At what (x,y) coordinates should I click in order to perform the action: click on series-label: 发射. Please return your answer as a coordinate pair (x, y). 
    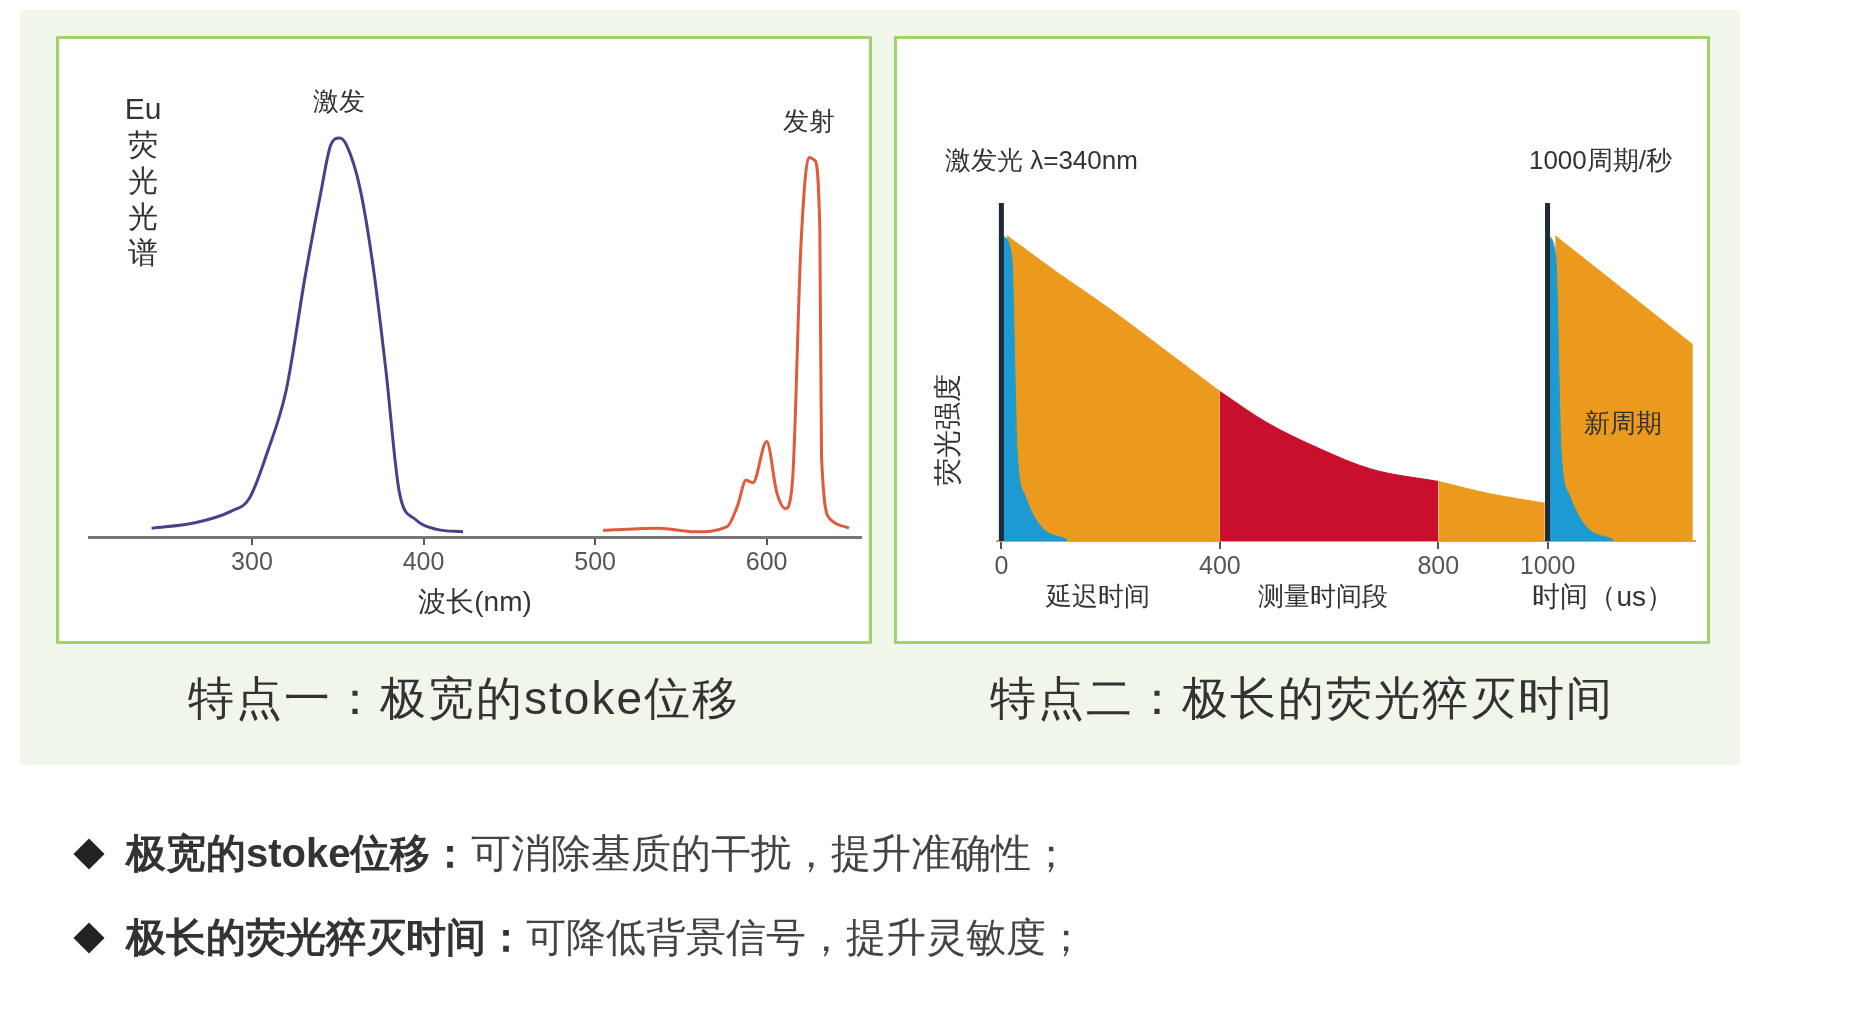
    Looking at the image, I should click on (808, 120).